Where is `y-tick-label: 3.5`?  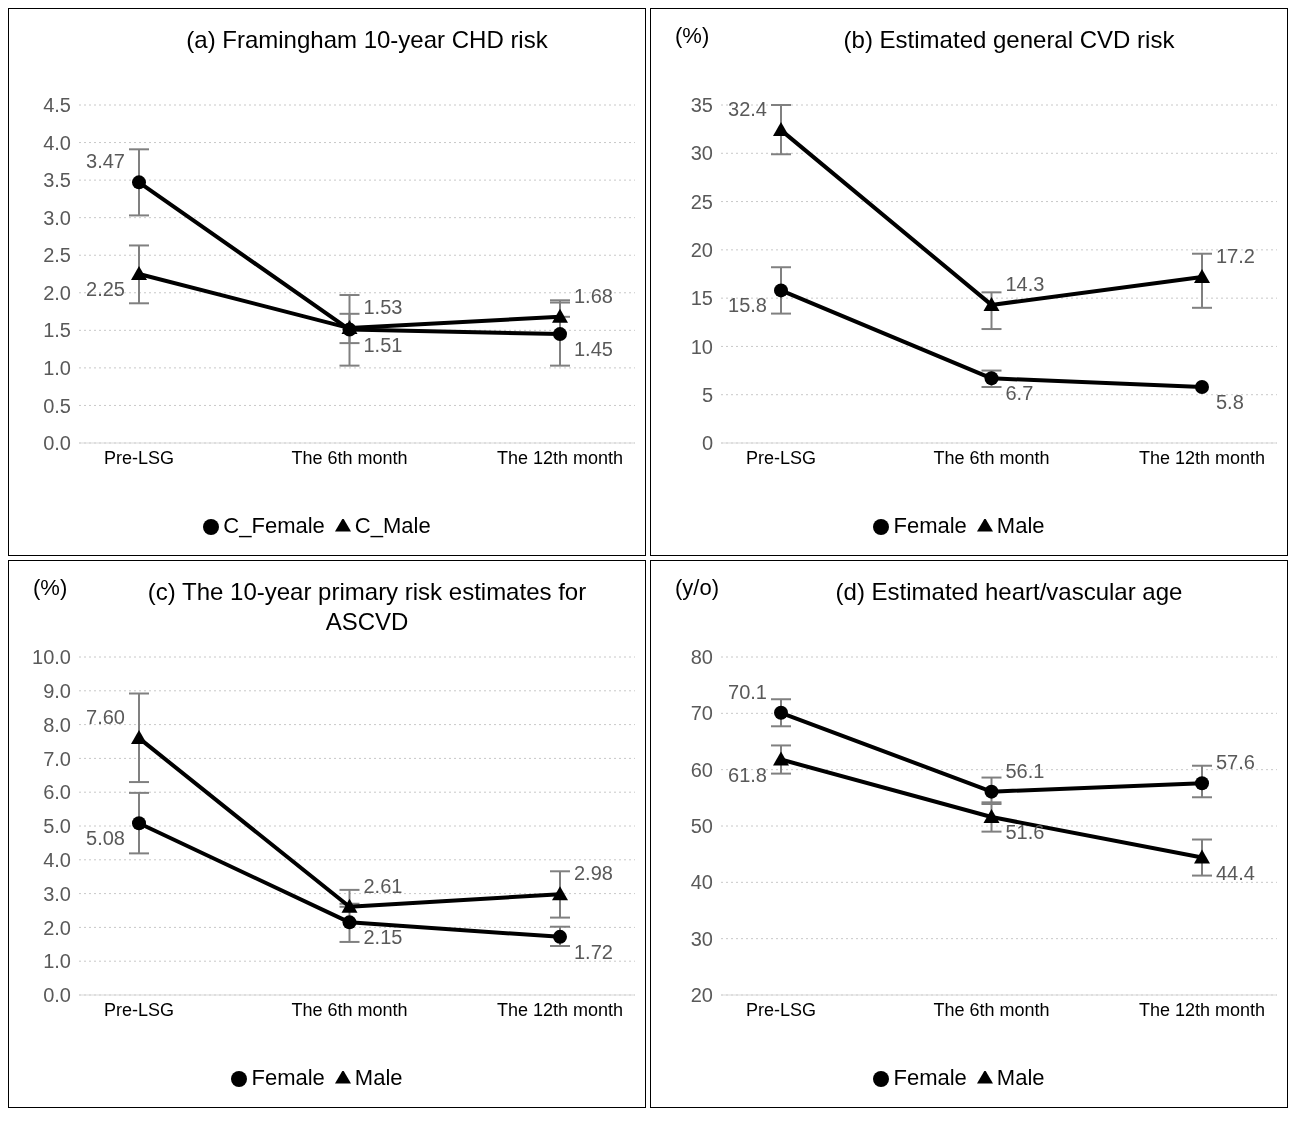 y-tick-label: 3.5 is located at coordinates (57, 180).